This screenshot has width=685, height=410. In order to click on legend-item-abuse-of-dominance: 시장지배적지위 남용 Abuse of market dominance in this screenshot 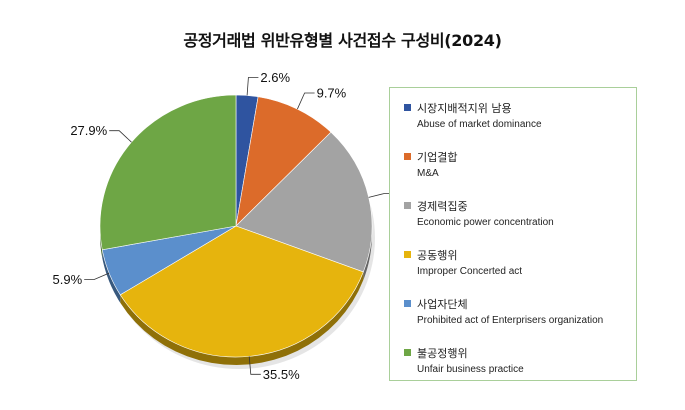, I will do `click(473, 115)`.